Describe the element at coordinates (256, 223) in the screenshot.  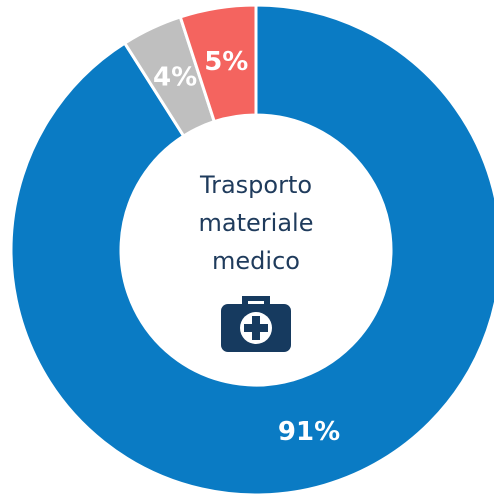
I see `center-text: materiale` at that location.